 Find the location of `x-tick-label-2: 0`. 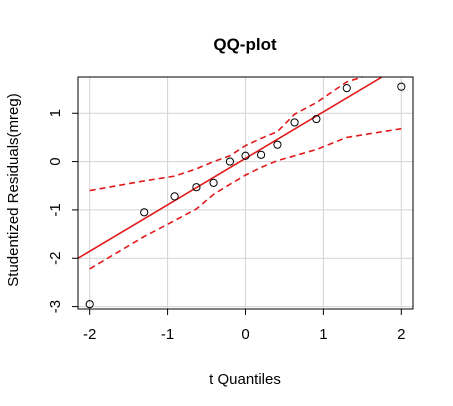

x-tick-label-2: 0 is located at coordinates (245, 334).